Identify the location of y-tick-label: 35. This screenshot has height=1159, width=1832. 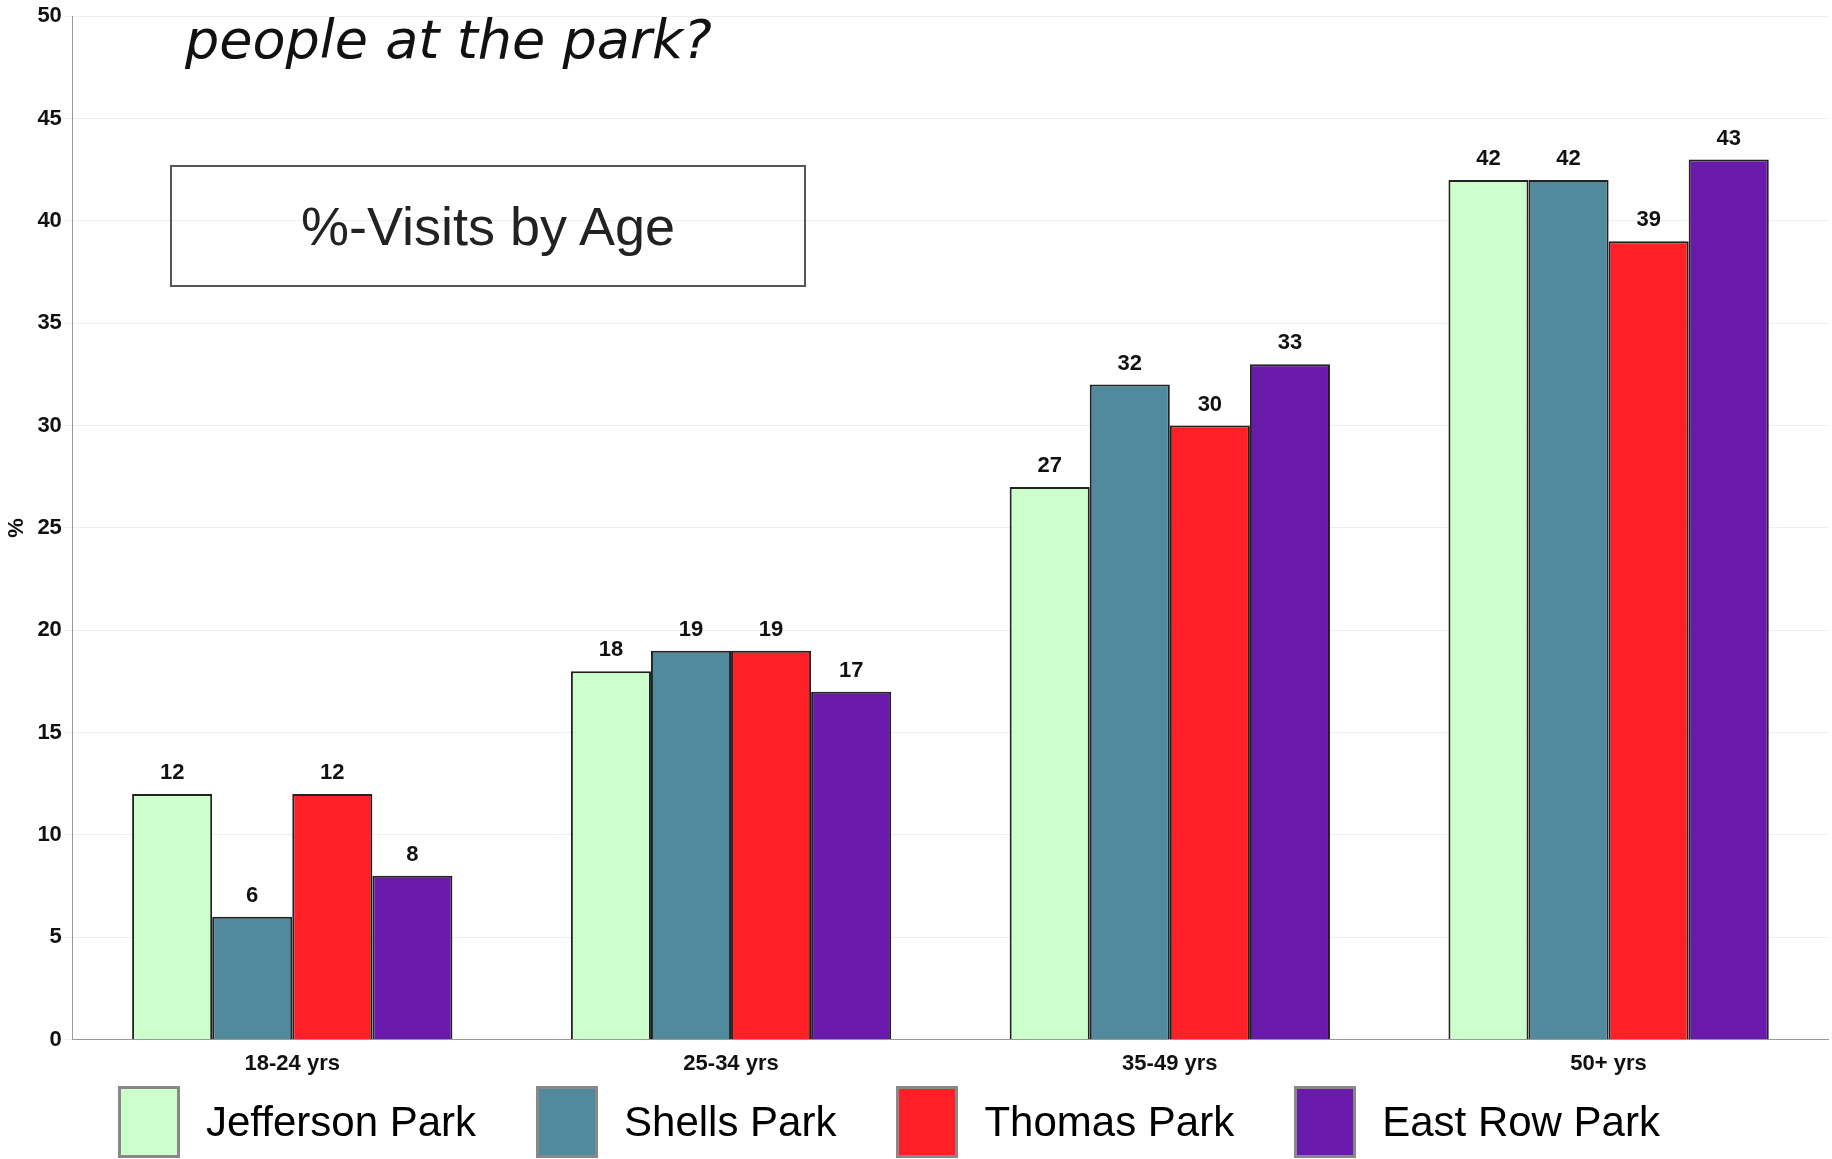
(49, 322).